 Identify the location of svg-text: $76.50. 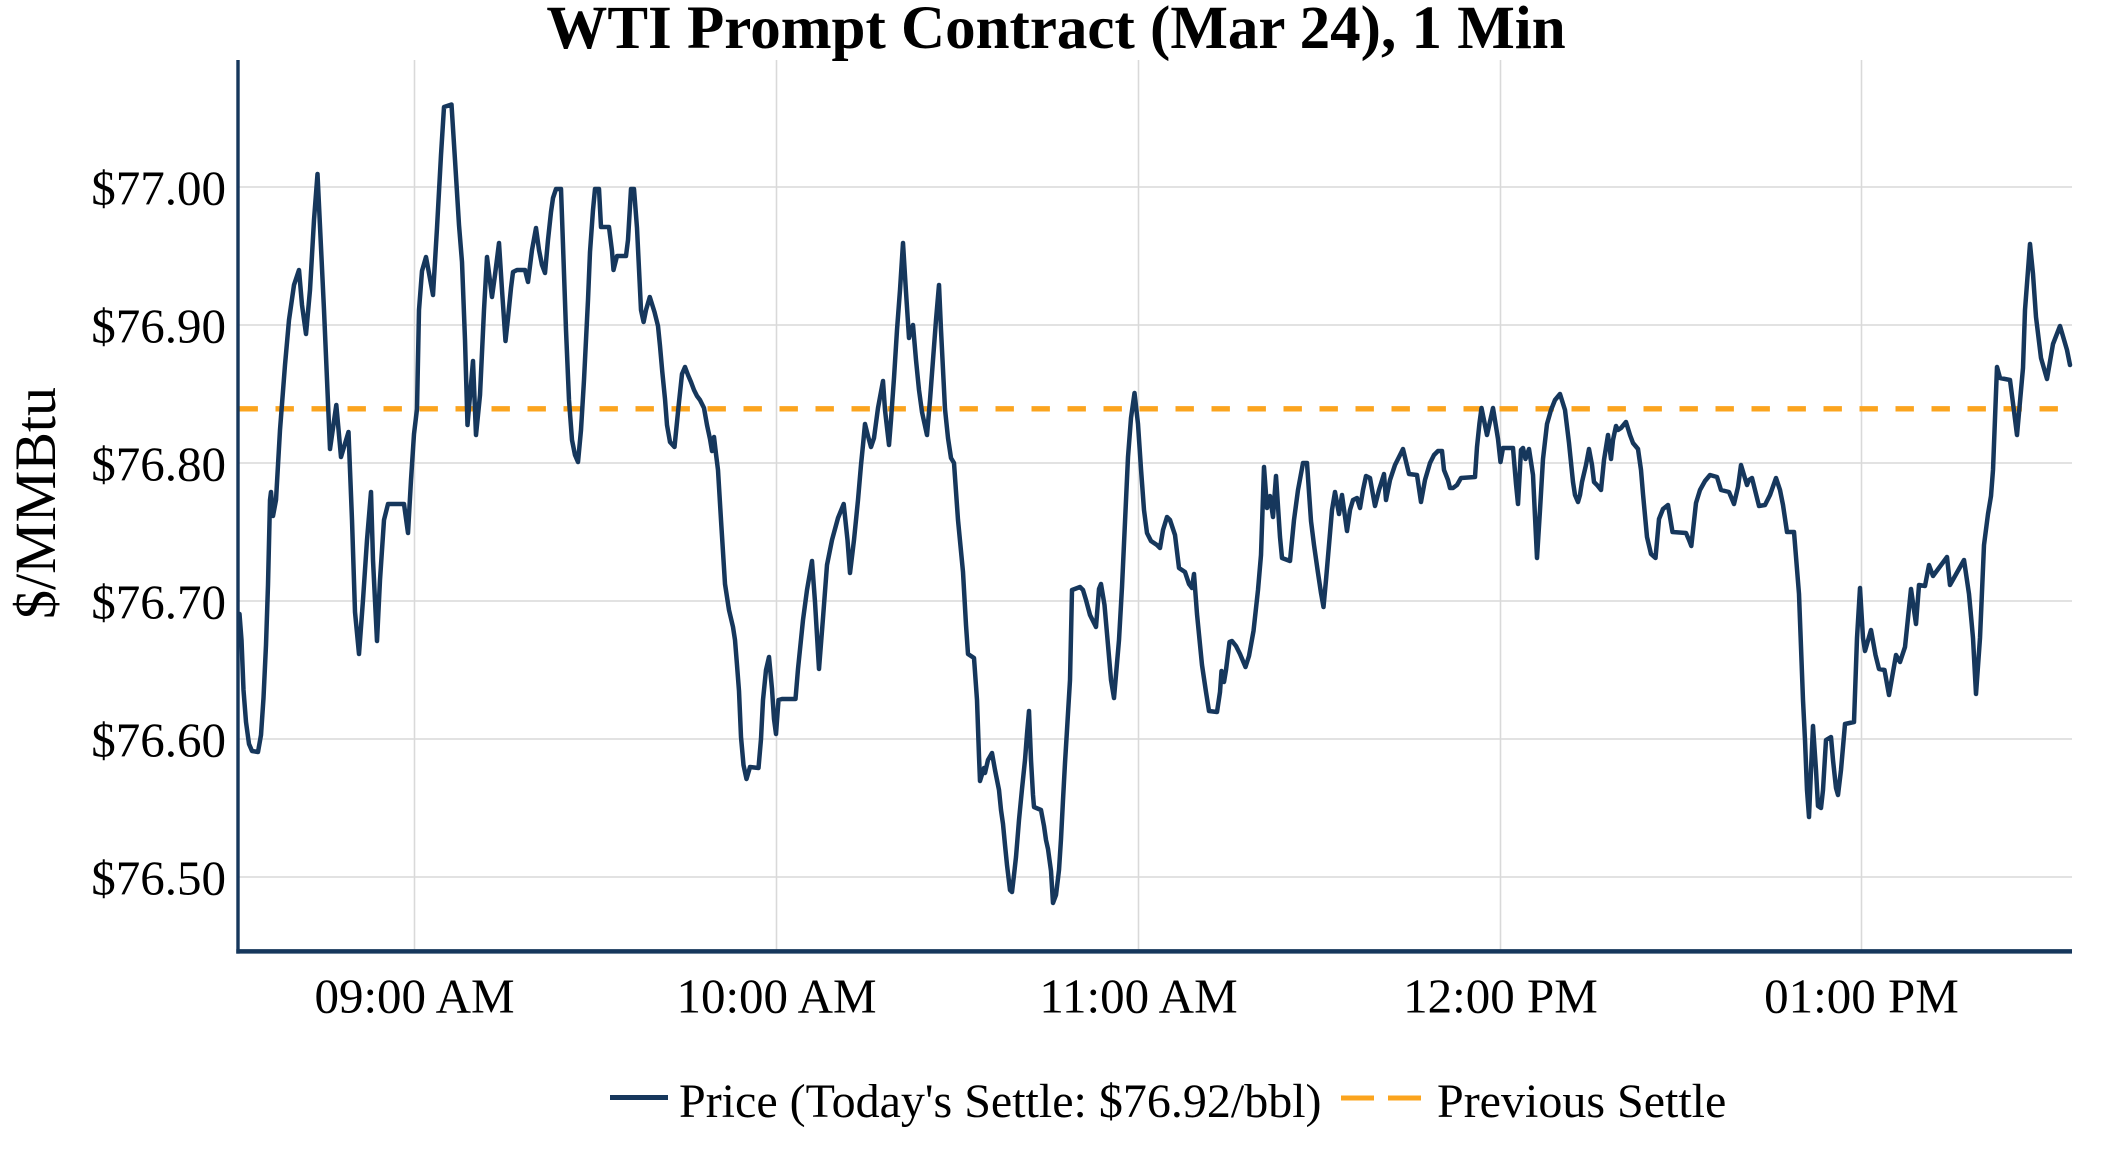
(158, 878).